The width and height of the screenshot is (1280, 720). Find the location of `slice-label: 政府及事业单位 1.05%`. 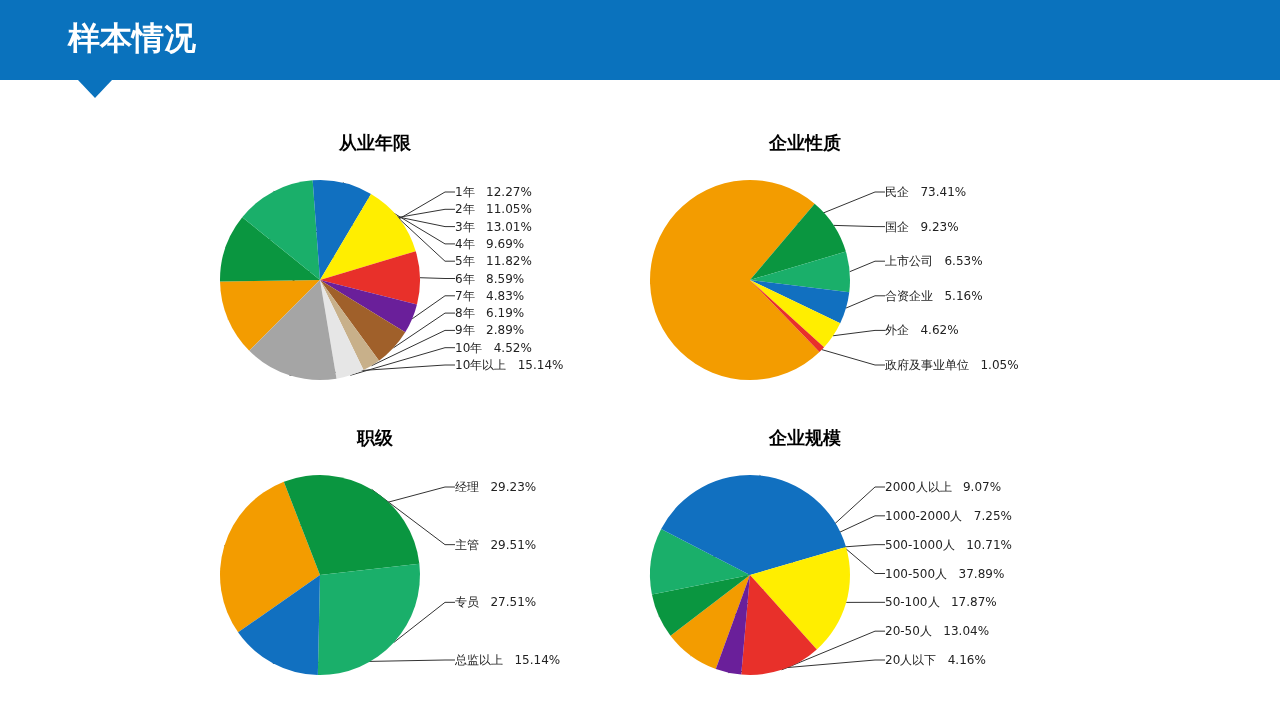

slice-label: 政府及事业单位 1.05% is located at coordinates (952, 365).